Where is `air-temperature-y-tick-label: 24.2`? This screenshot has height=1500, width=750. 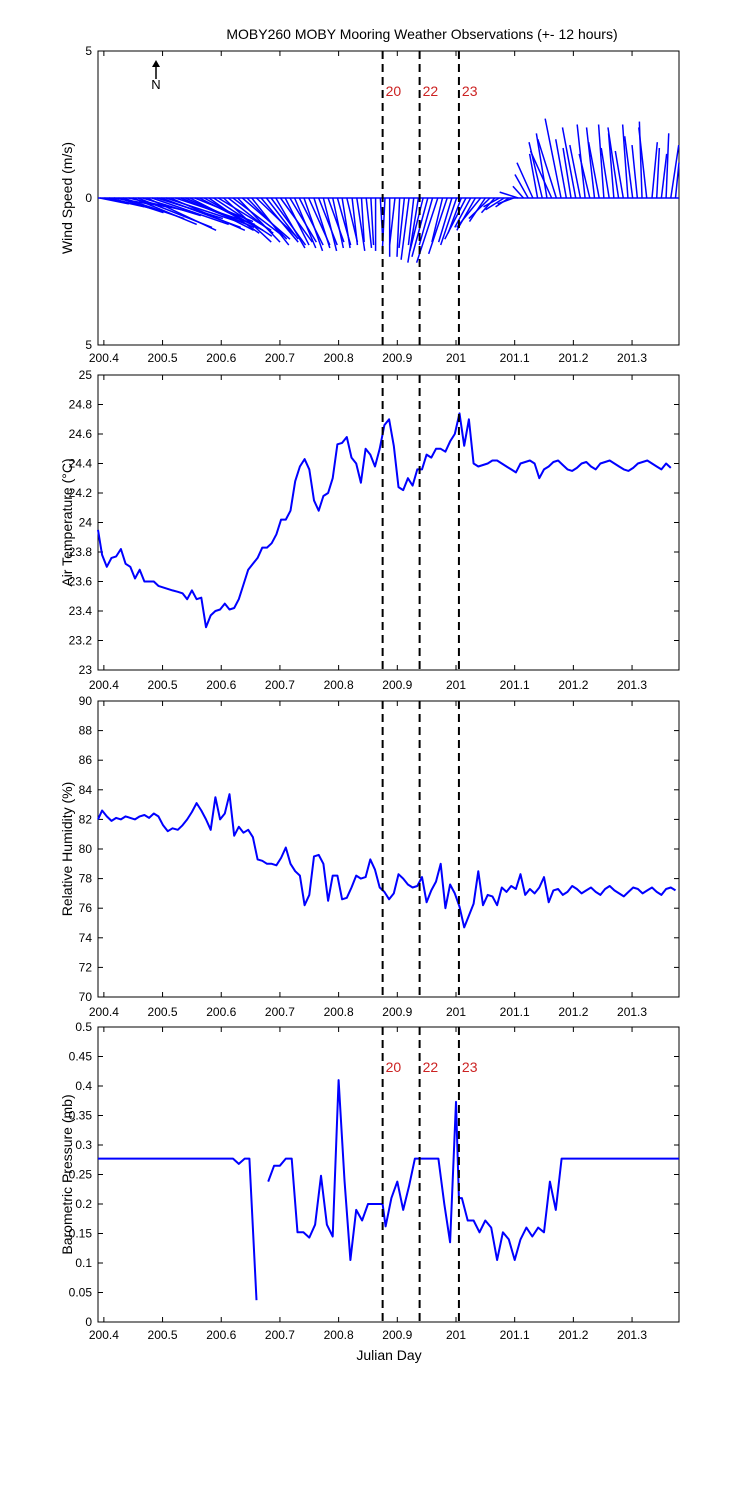 air-temperature-y-tick-label: 24.2 is located at coordinates (81, 493).